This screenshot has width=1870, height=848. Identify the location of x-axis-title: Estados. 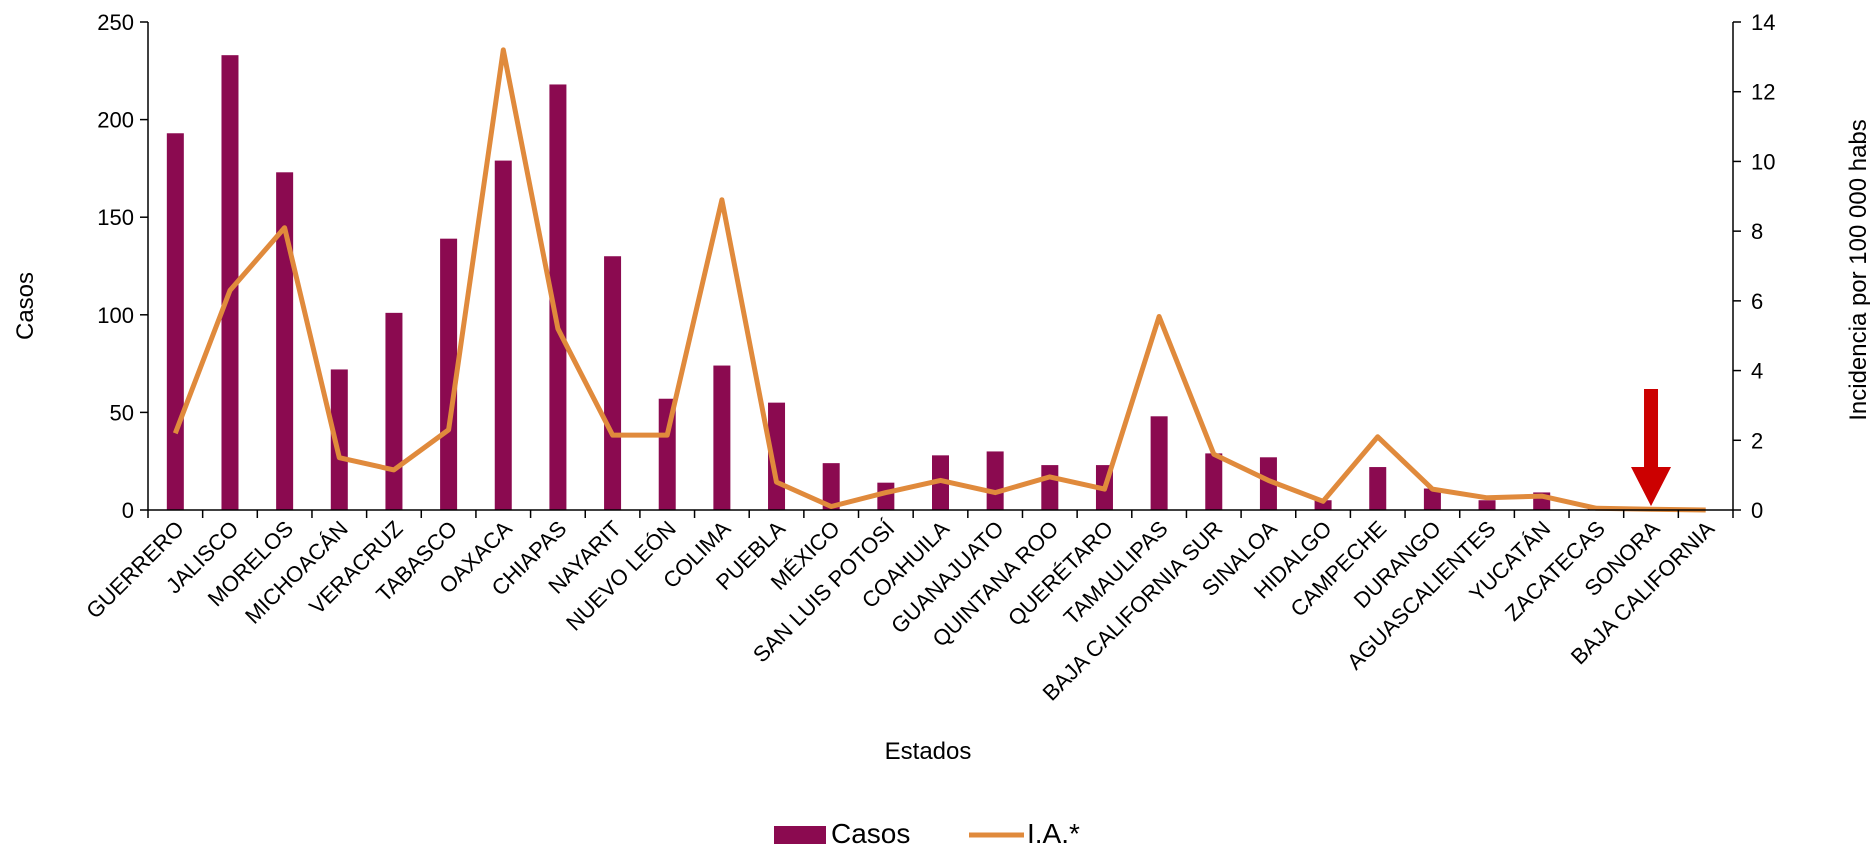
(928, 751).